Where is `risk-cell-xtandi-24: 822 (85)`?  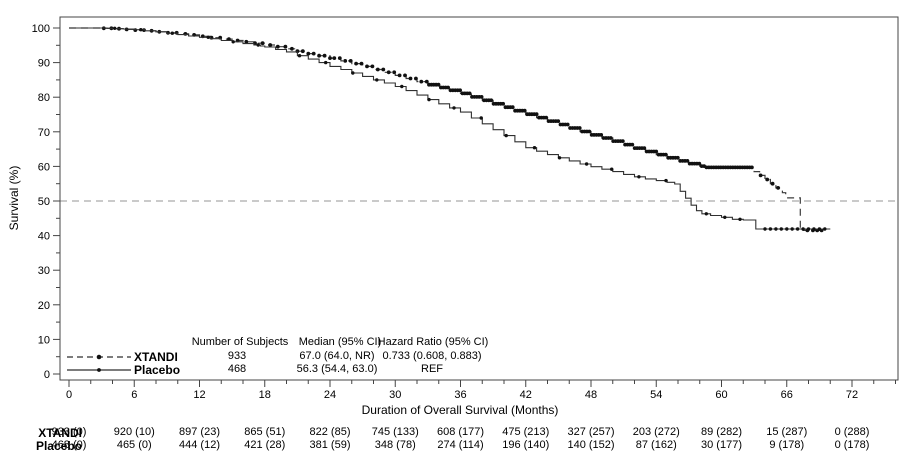
risk-cell-xtandi-24: 822 (85) is located at coordinates (330, 432).